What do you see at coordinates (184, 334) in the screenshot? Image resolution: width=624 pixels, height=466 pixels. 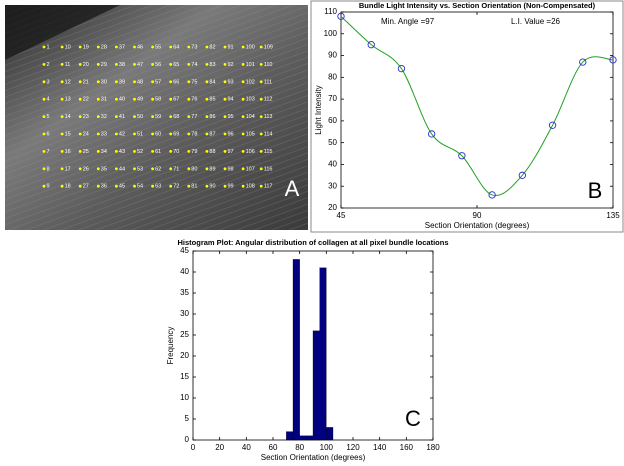 I see `y-tick-label: 25` at bounding box center [184, 334].